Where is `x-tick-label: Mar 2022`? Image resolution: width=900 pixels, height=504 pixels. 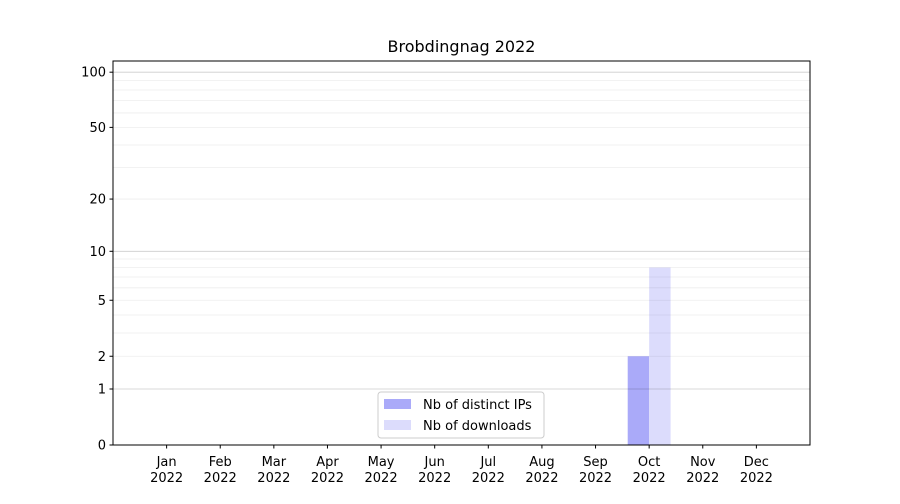 x-tick-label: Mar 2022 is located at coordinates (273, 470).